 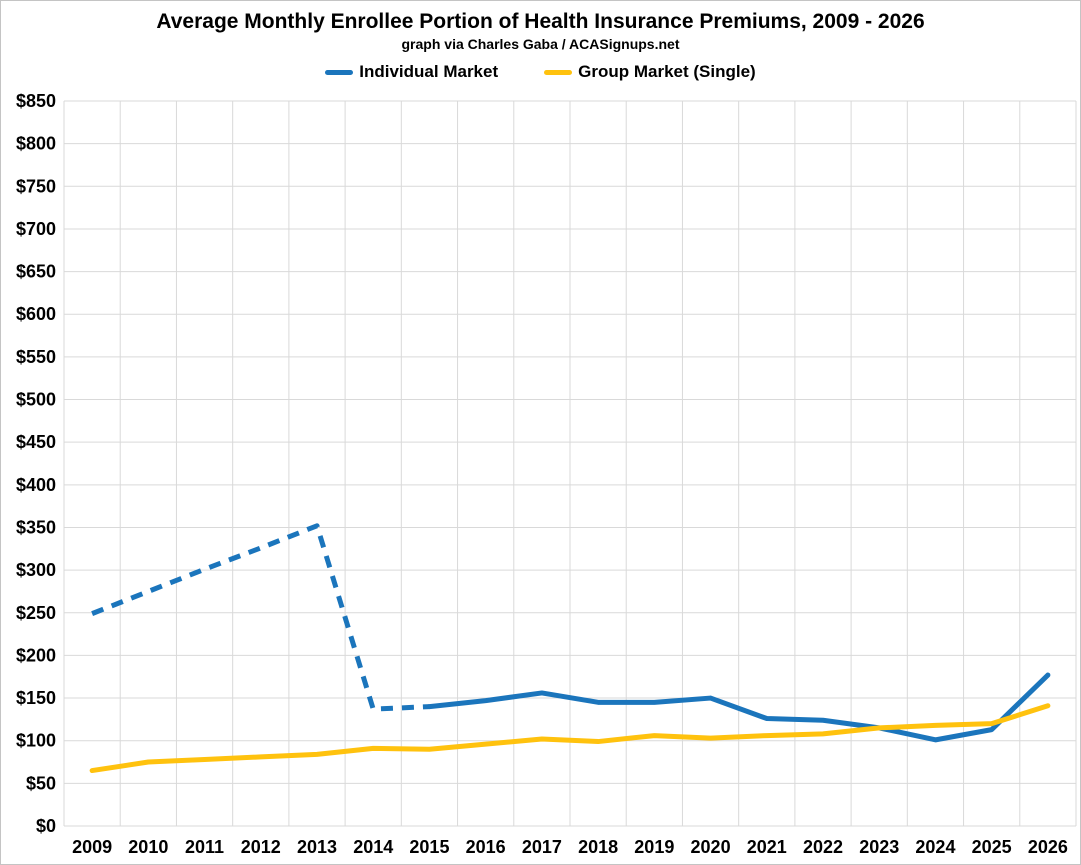 I want to click on y-tick-label: $850, so click(x=36, y=101).